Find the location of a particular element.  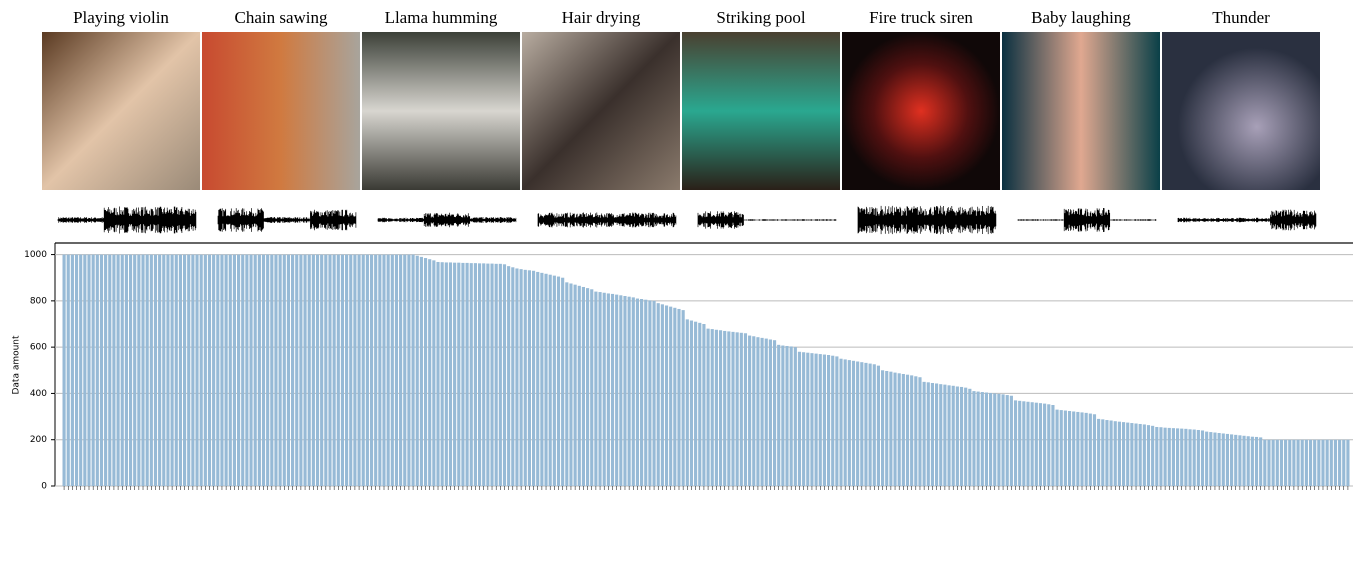

y-axis-label: Data amount is located at coordinates (17, 365).